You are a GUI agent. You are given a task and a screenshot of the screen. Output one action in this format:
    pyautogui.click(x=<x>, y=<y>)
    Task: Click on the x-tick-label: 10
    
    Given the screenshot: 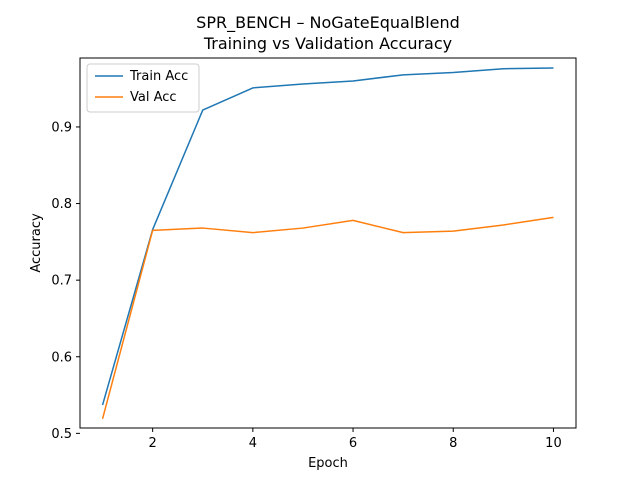 What is the action you would take?
    pyautogui.click(x=553, y=443)
    